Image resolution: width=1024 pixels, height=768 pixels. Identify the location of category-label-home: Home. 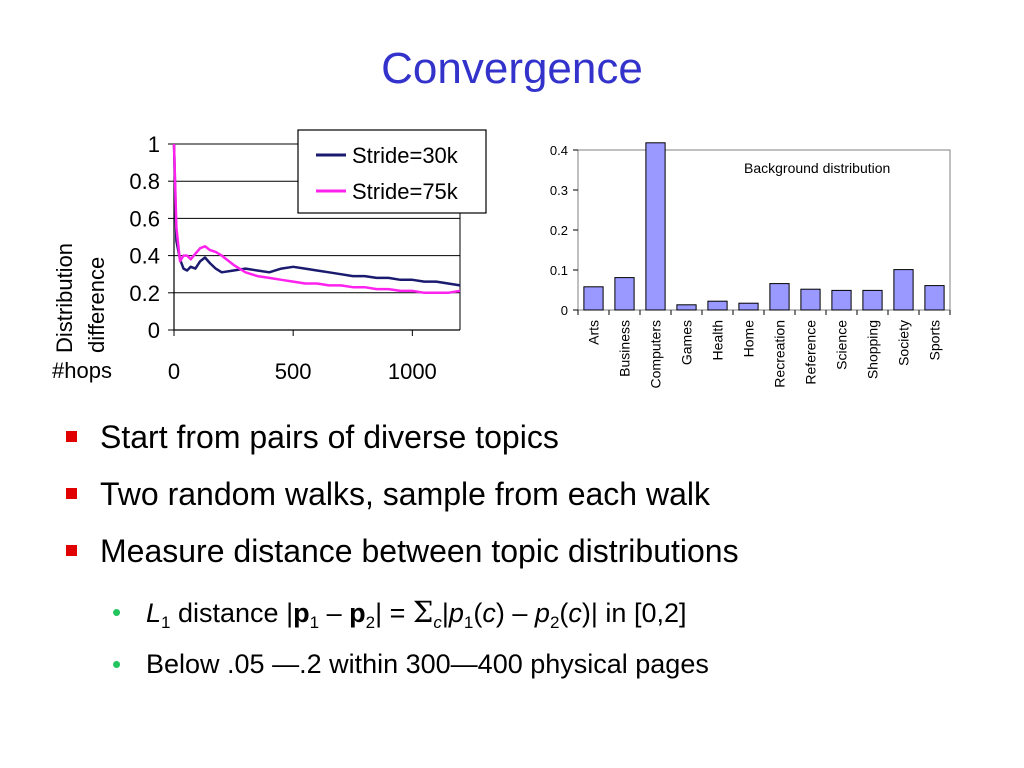
(749, 339).